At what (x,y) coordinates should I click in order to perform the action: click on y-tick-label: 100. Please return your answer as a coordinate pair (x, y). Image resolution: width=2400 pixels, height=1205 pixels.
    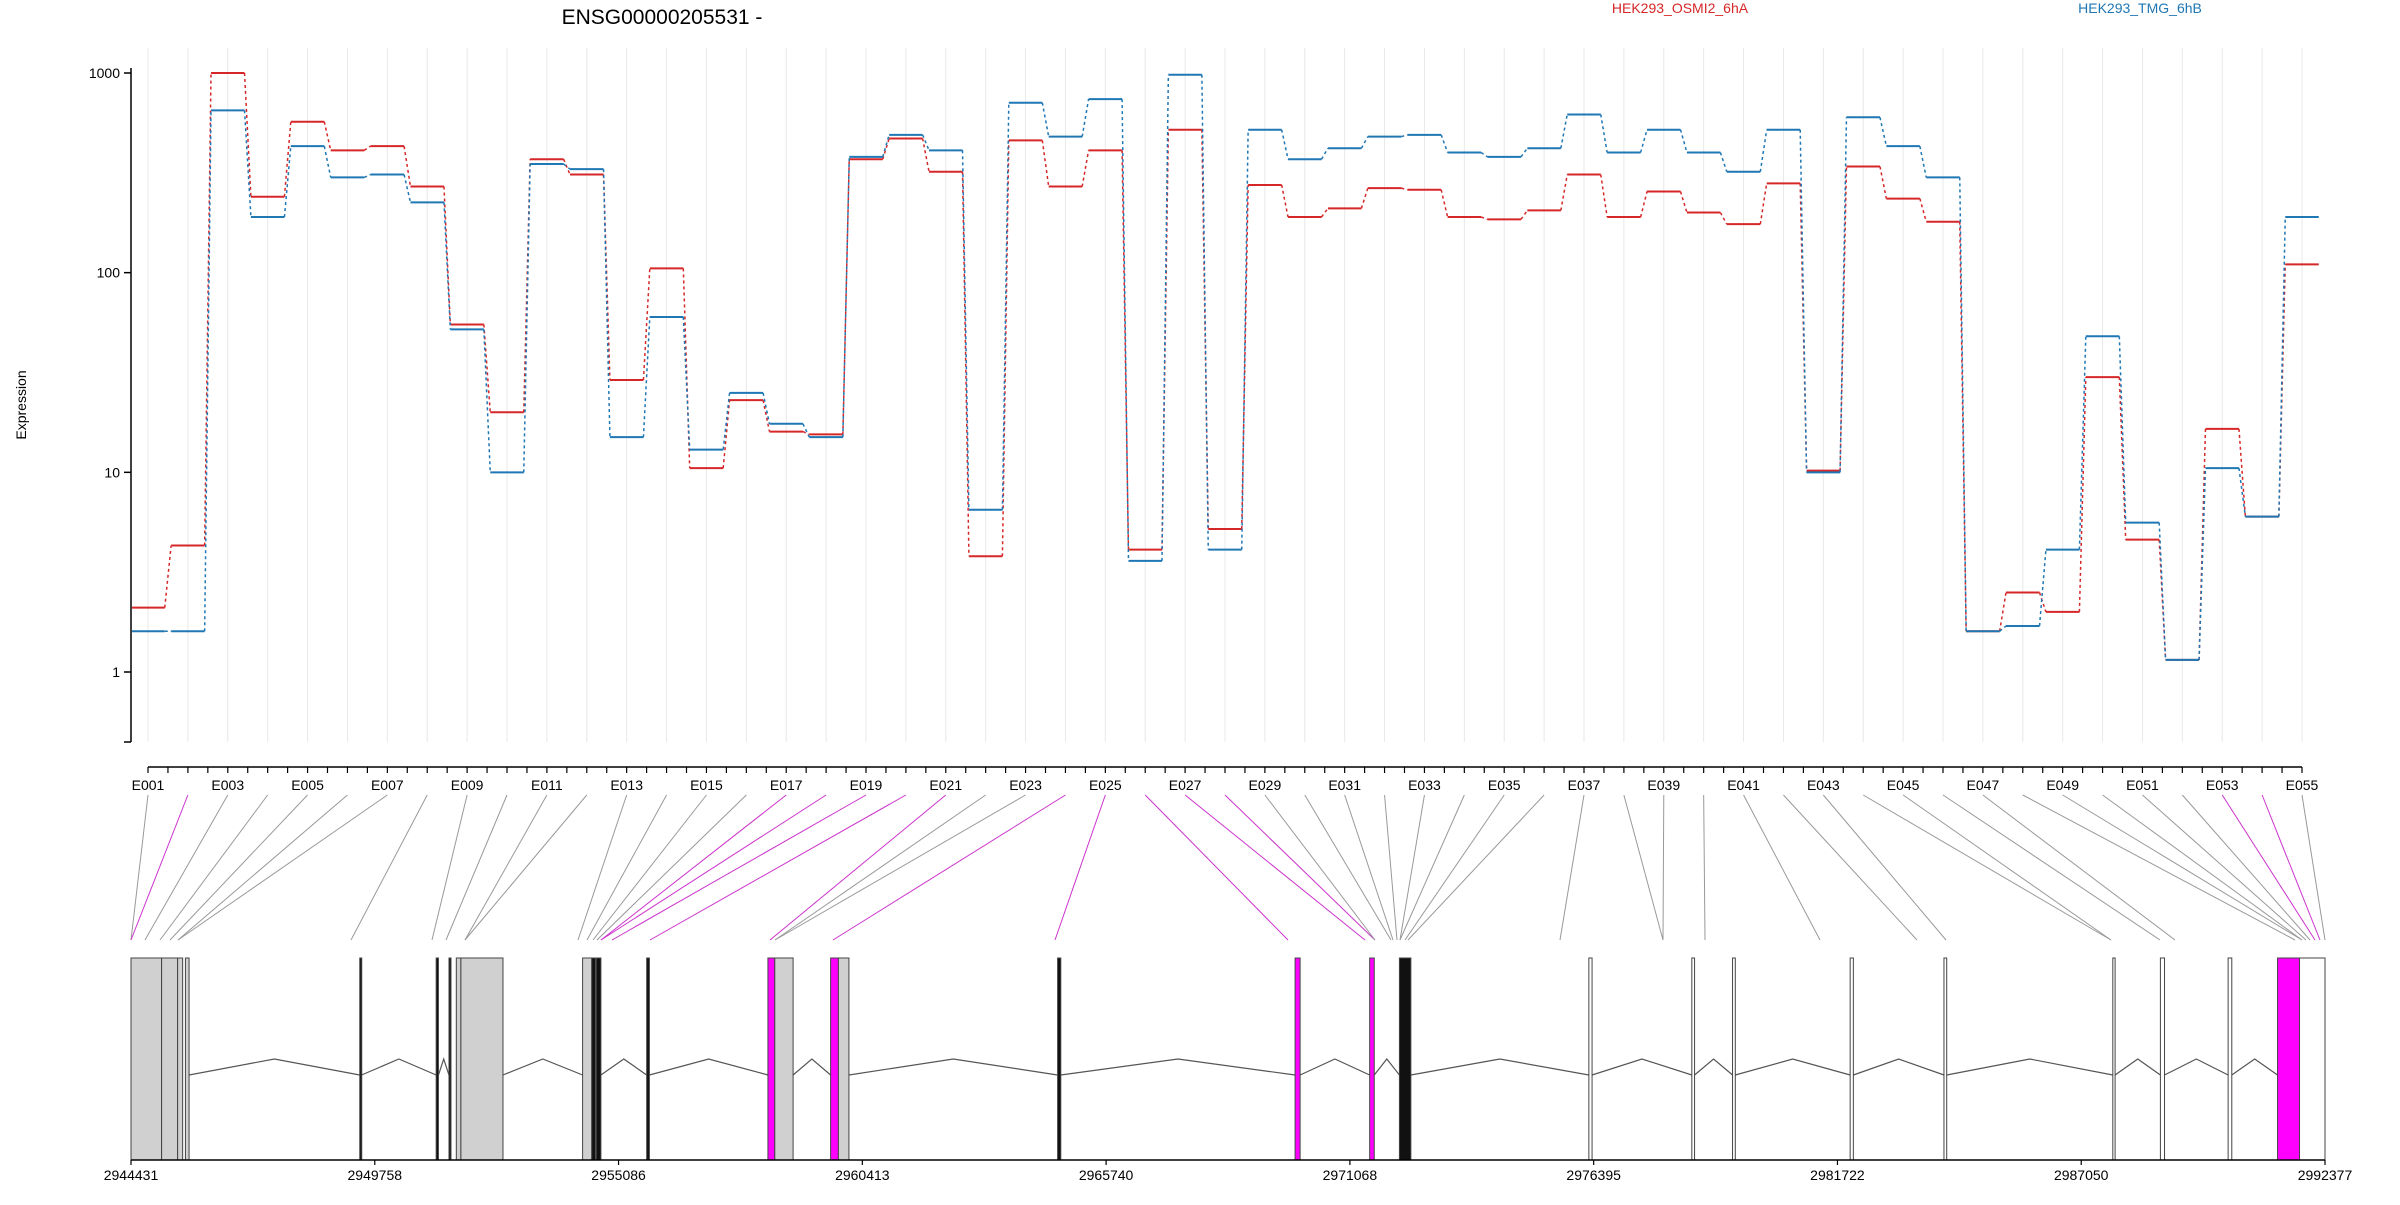
    Looking at the image, I should click on (109, 273).